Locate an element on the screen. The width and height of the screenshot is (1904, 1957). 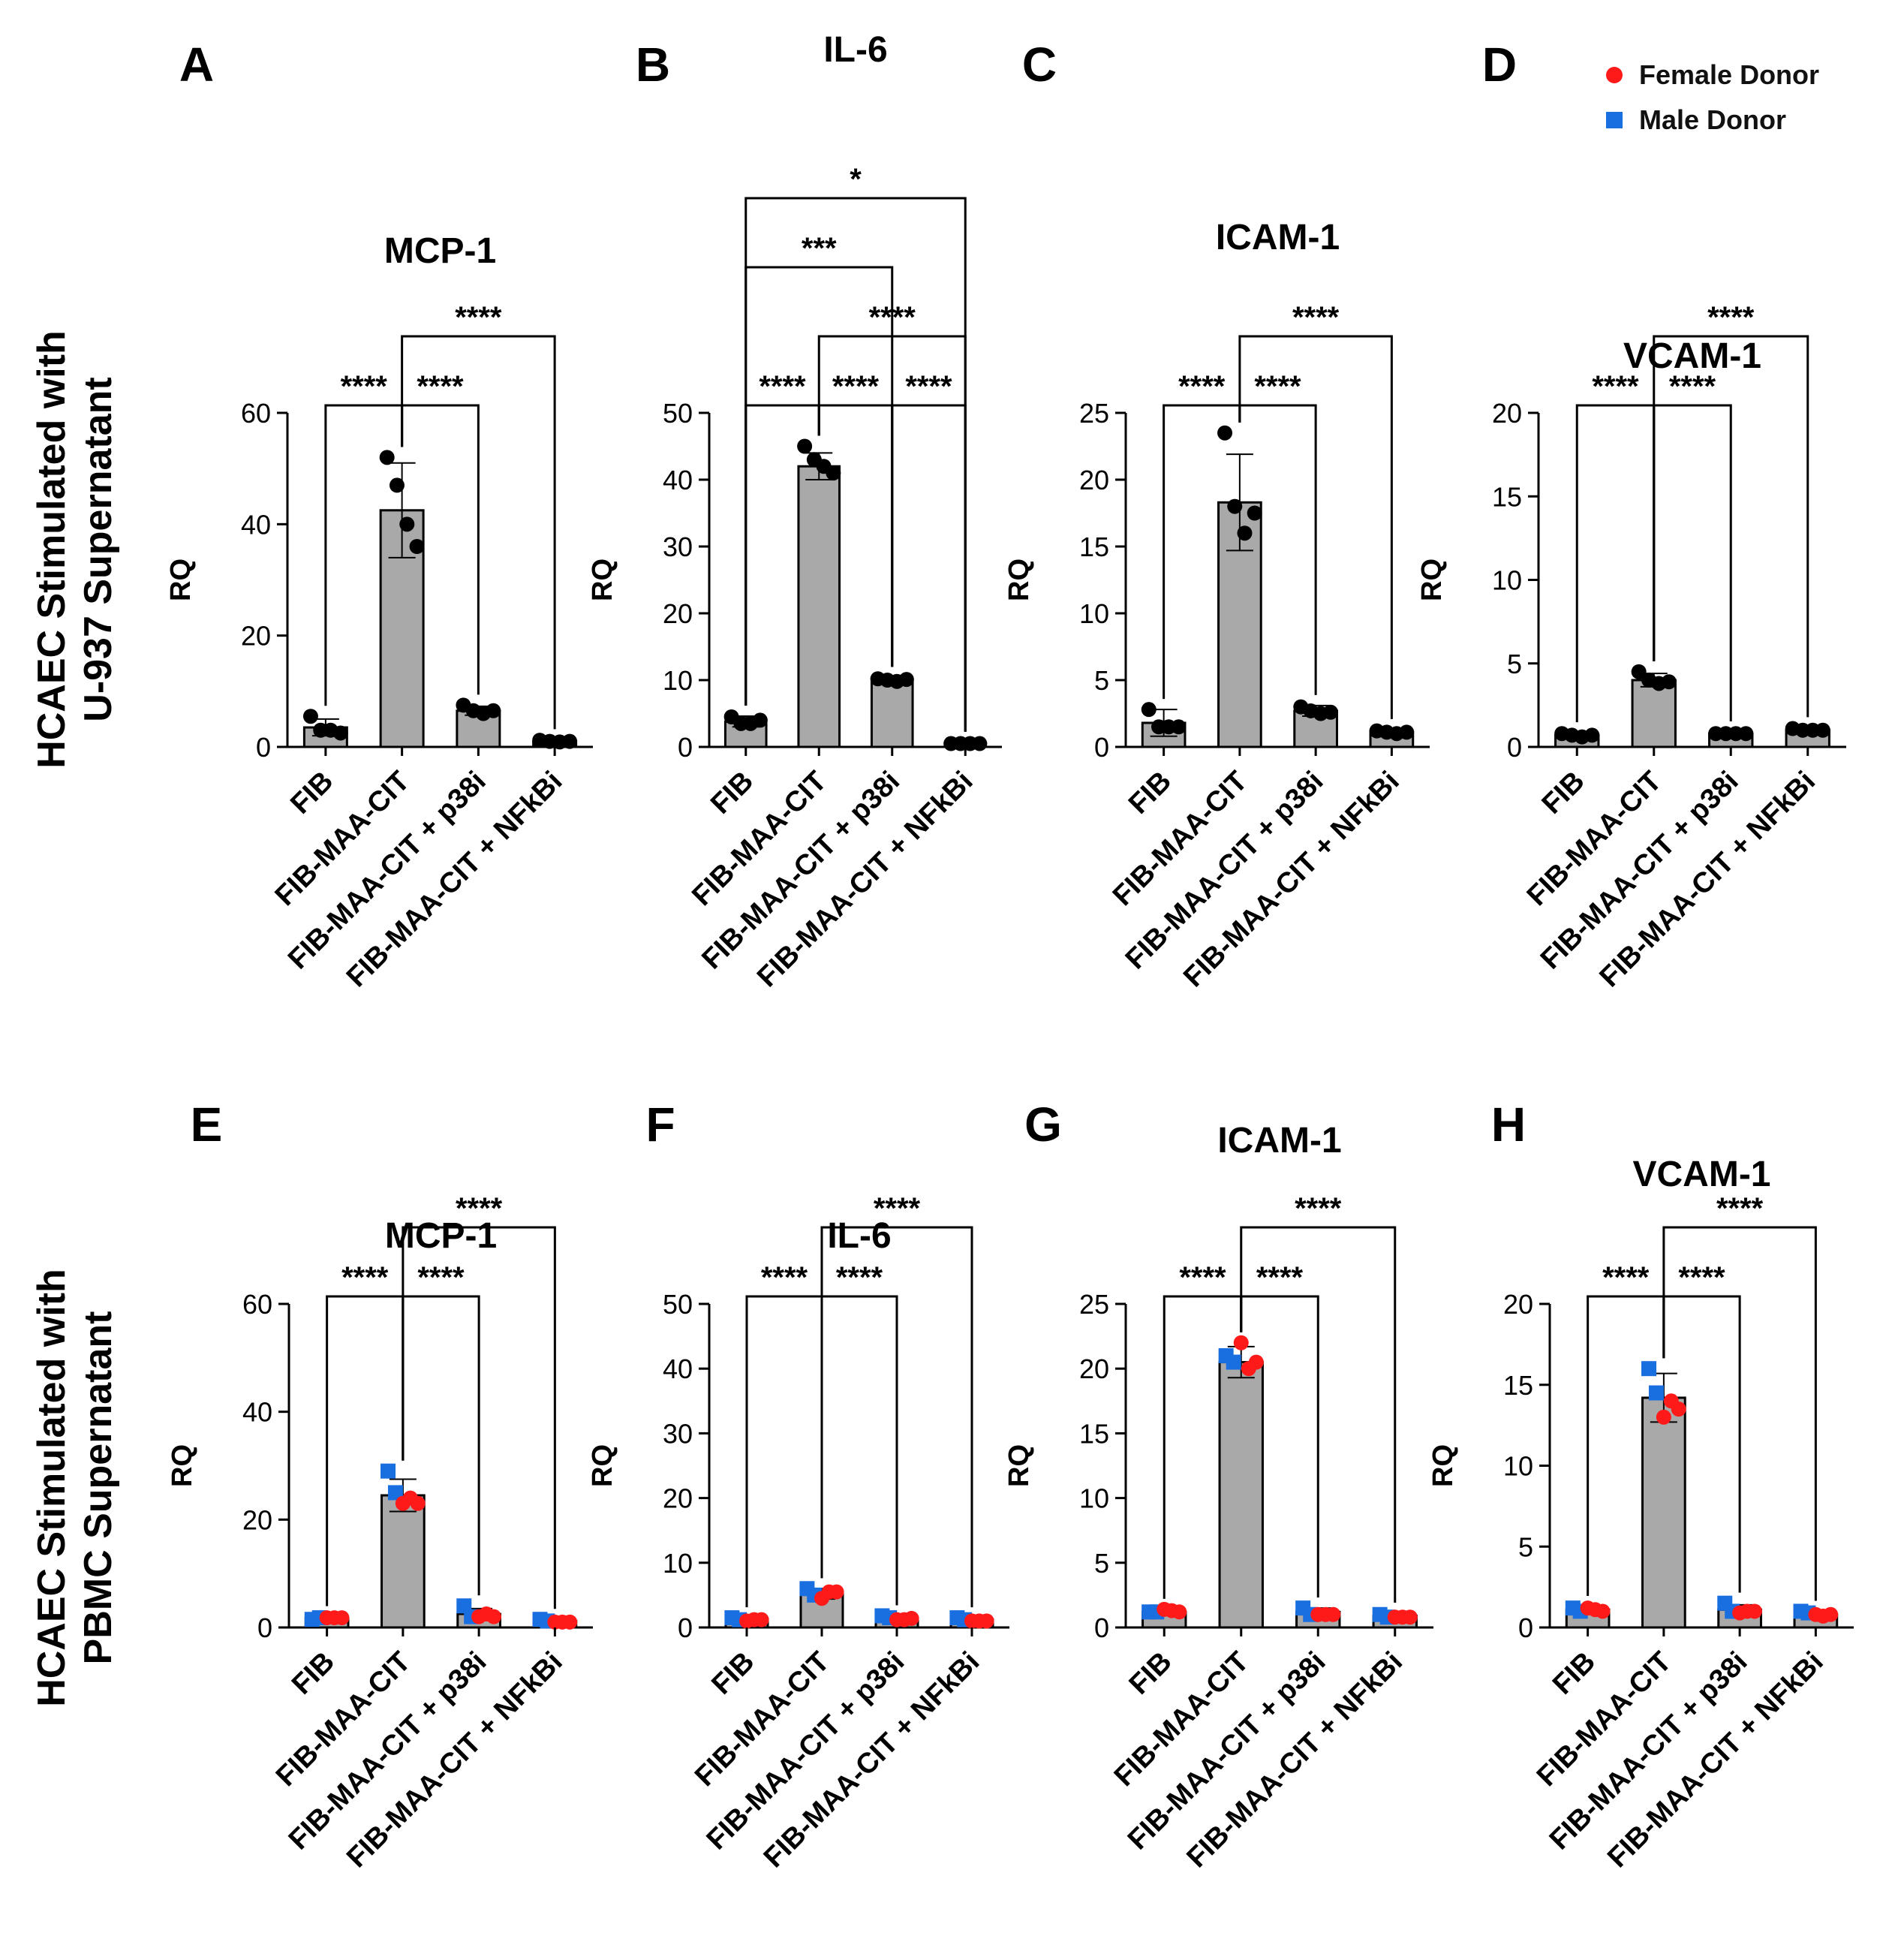
category-label-g: FIB-MAA-CIT is located at coordinates (1181, 1719).